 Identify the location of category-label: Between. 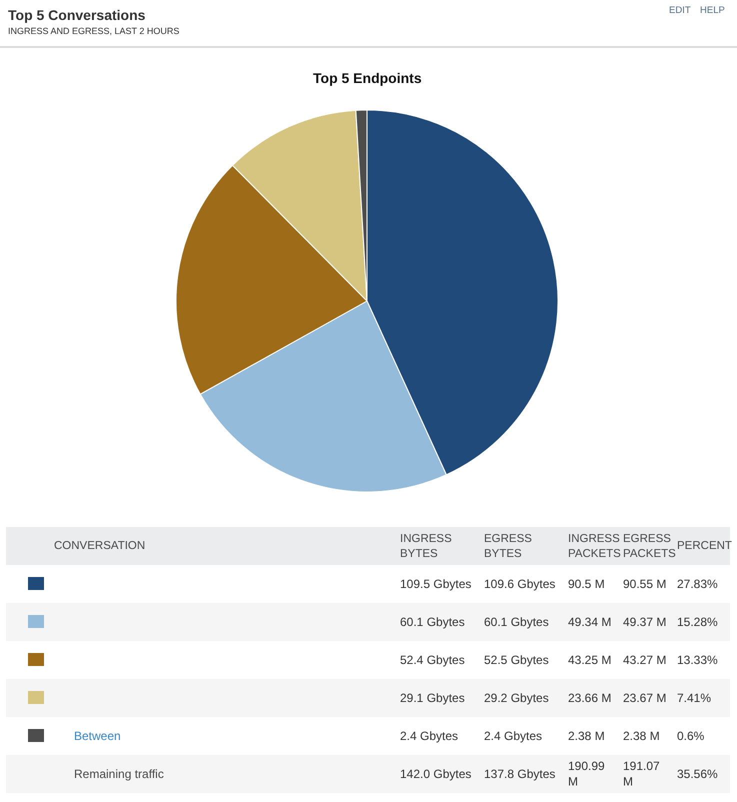
(97, 736).